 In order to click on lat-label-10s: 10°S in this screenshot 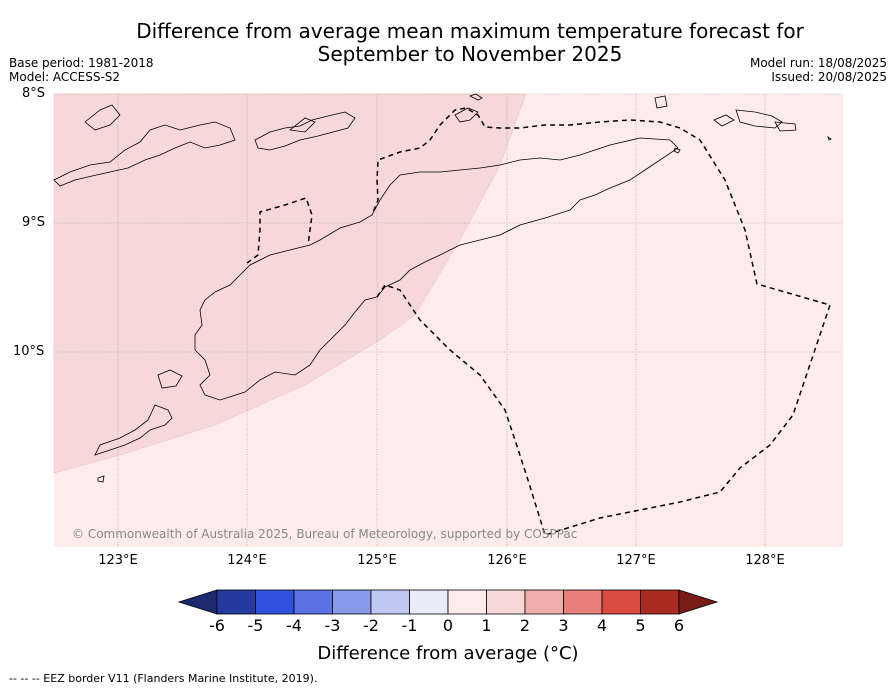, I will do `click(29, 351)`.